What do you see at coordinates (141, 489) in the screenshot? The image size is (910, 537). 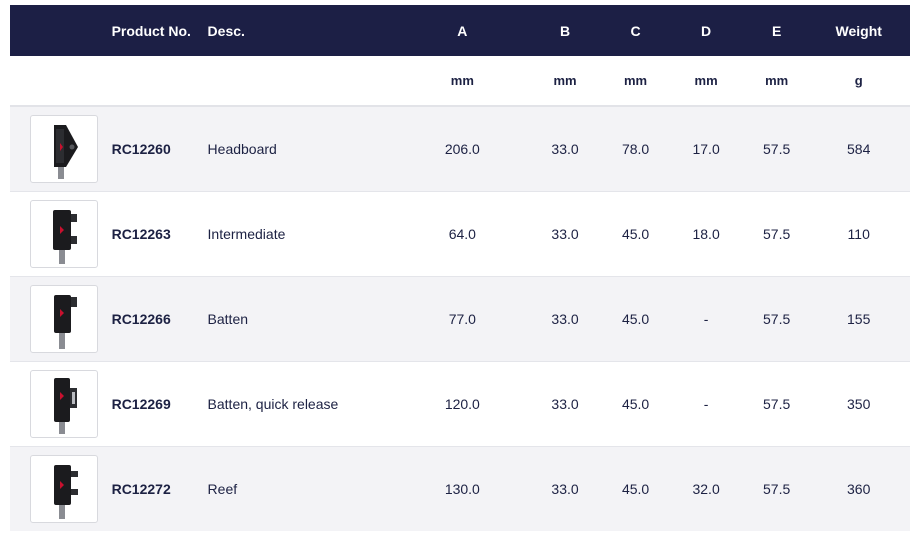 I see `product-no: RC12272` at bounding box center [141, 489].